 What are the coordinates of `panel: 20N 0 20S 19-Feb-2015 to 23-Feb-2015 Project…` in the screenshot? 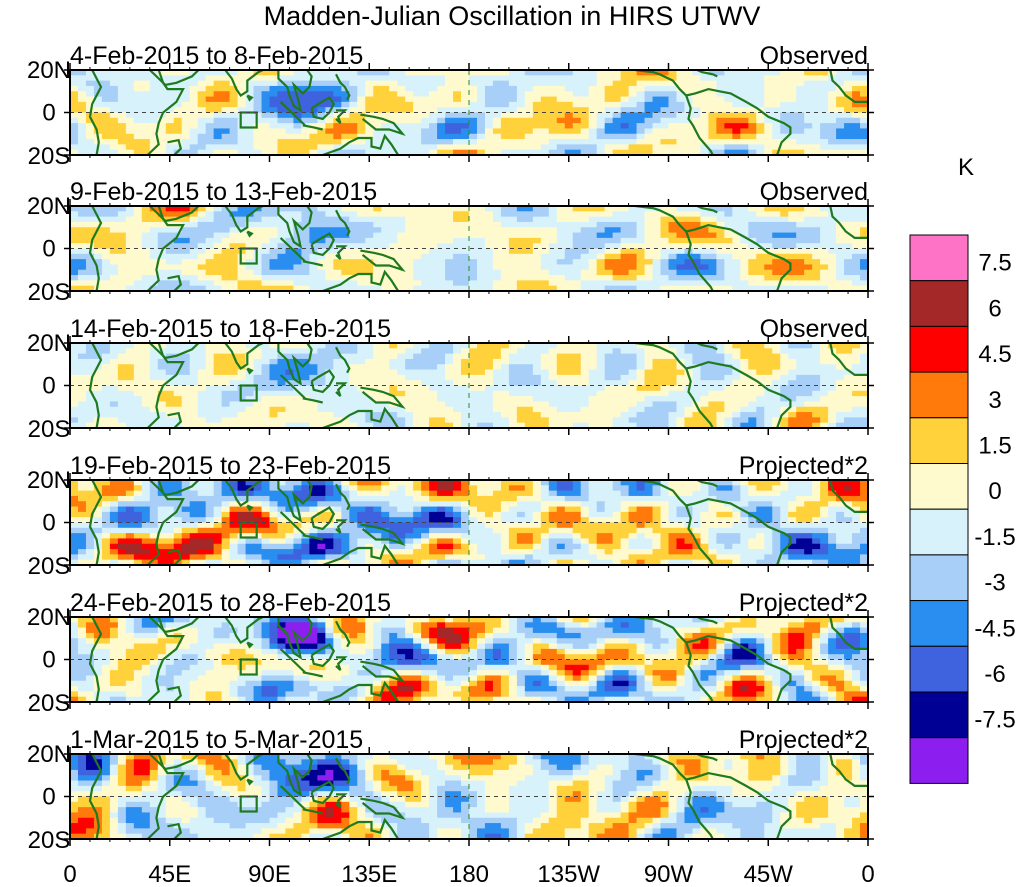 It's located at (450, 516).